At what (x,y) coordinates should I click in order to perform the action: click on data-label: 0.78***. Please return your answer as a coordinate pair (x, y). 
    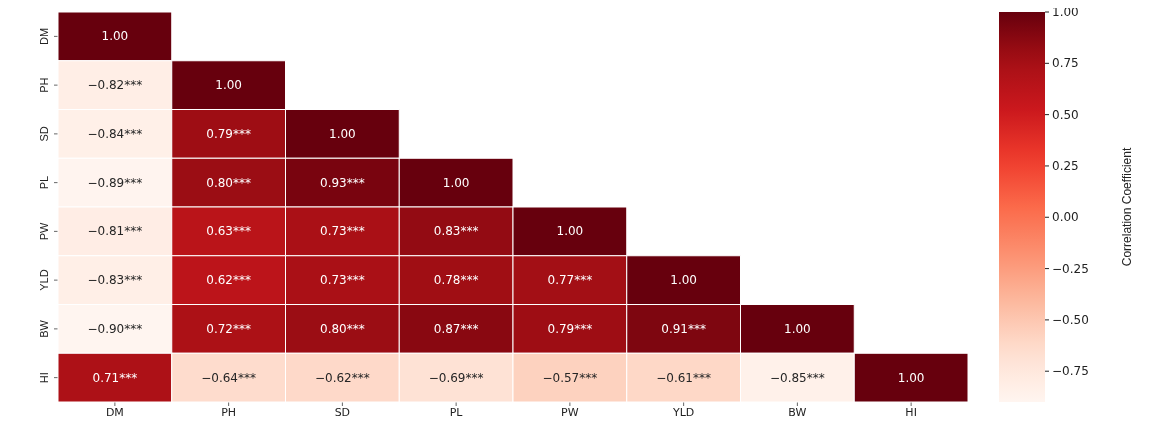
    Looking at the image, I should click on (456, 280).